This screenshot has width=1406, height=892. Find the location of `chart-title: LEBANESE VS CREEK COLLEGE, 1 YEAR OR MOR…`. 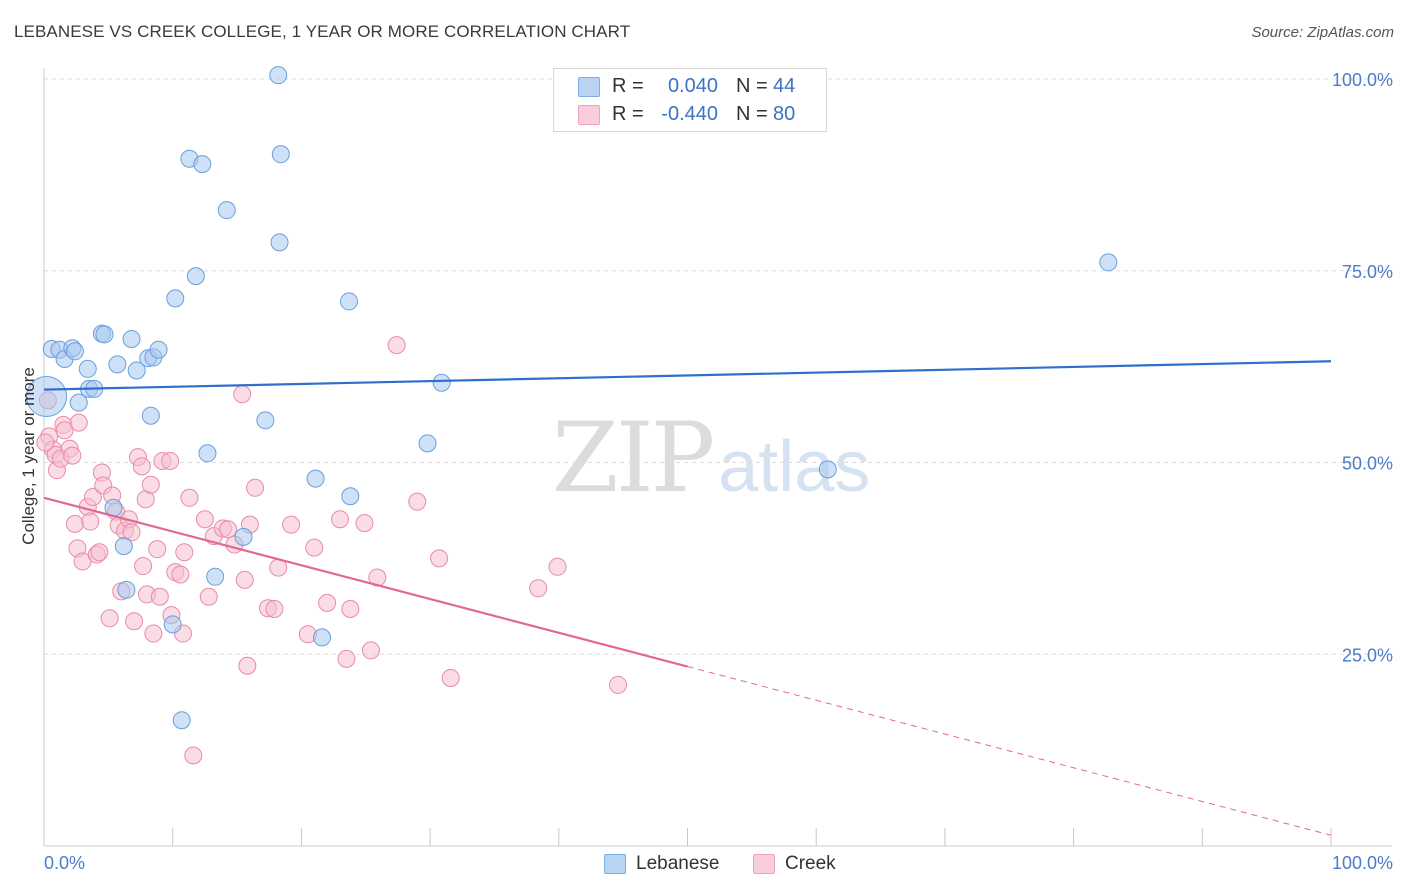

chart-title: LEBANESE VS CREEK COLLEGE, 1 YEAR OR MOR… is located at coordinates (322, 31).